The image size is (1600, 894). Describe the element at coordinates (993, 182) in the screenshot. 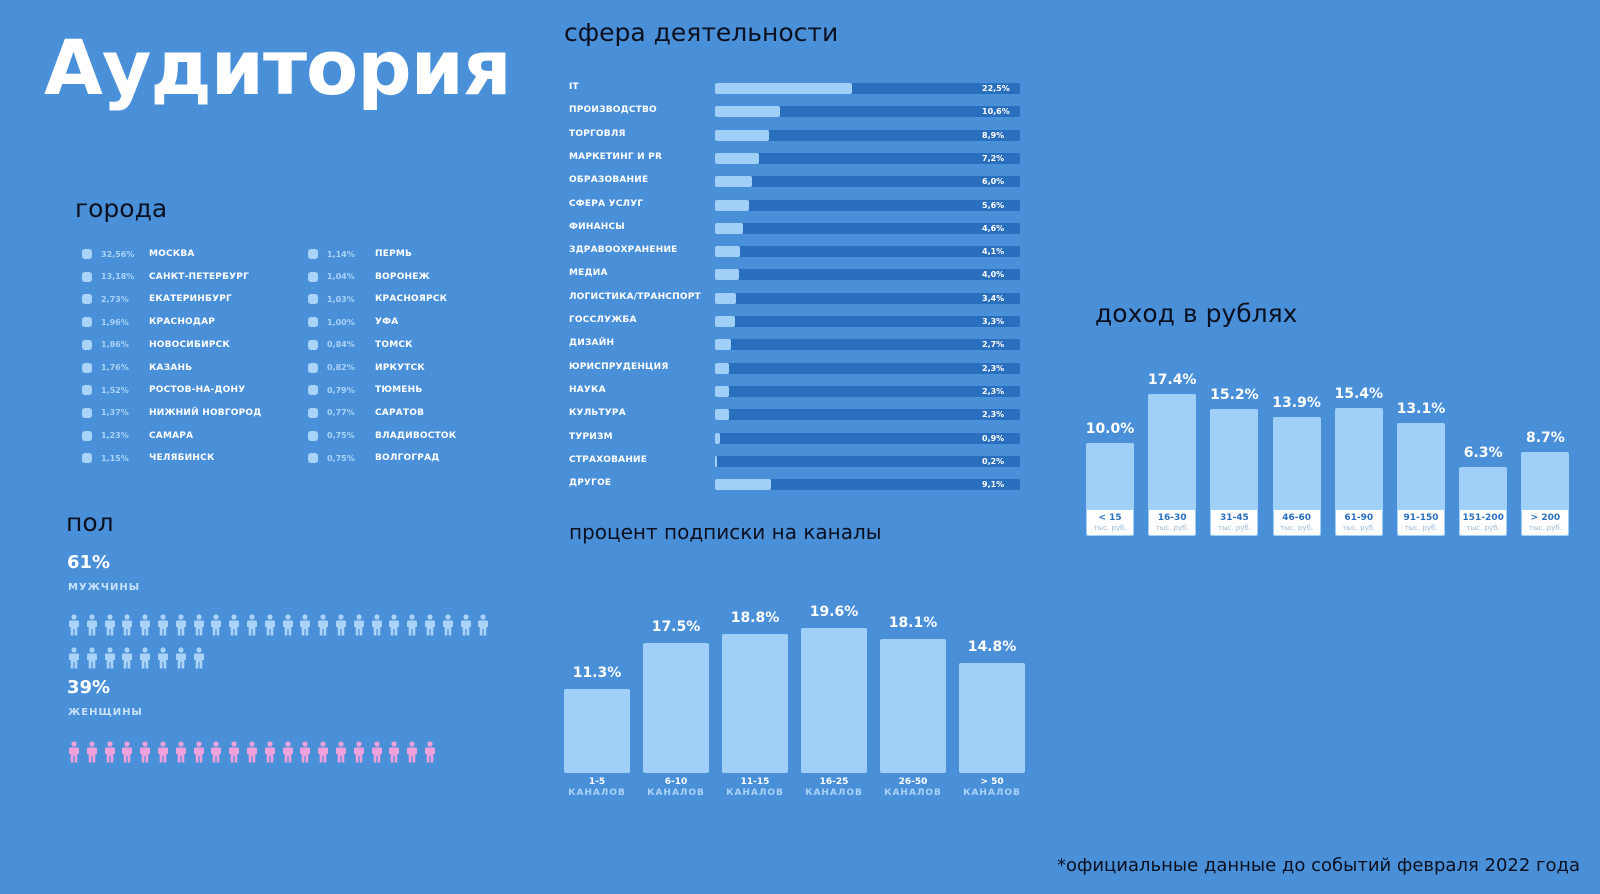

I see `industry-bar-value: 6,0%` at that location.